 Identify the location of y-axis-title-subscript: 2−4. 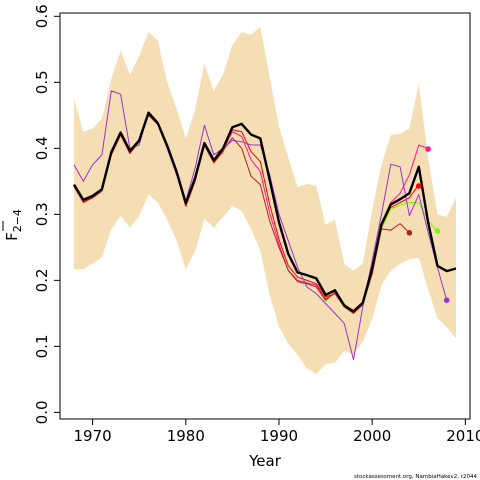
(17, 220).